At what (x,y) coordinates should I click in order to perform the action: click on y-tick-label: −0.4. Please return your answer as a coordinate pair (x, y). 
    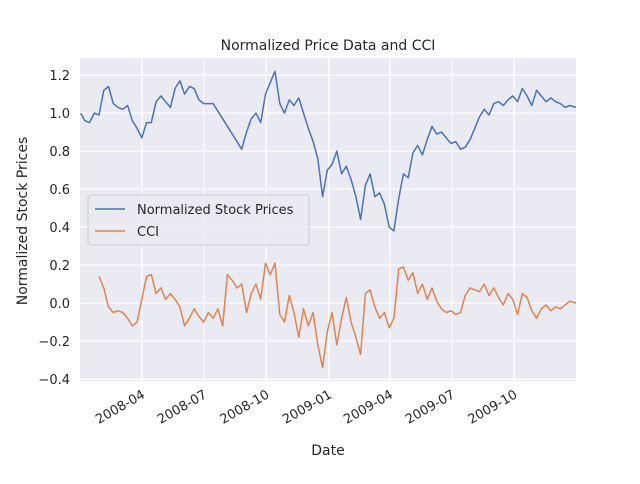
    Looking at the image, I should click on (54, 380).